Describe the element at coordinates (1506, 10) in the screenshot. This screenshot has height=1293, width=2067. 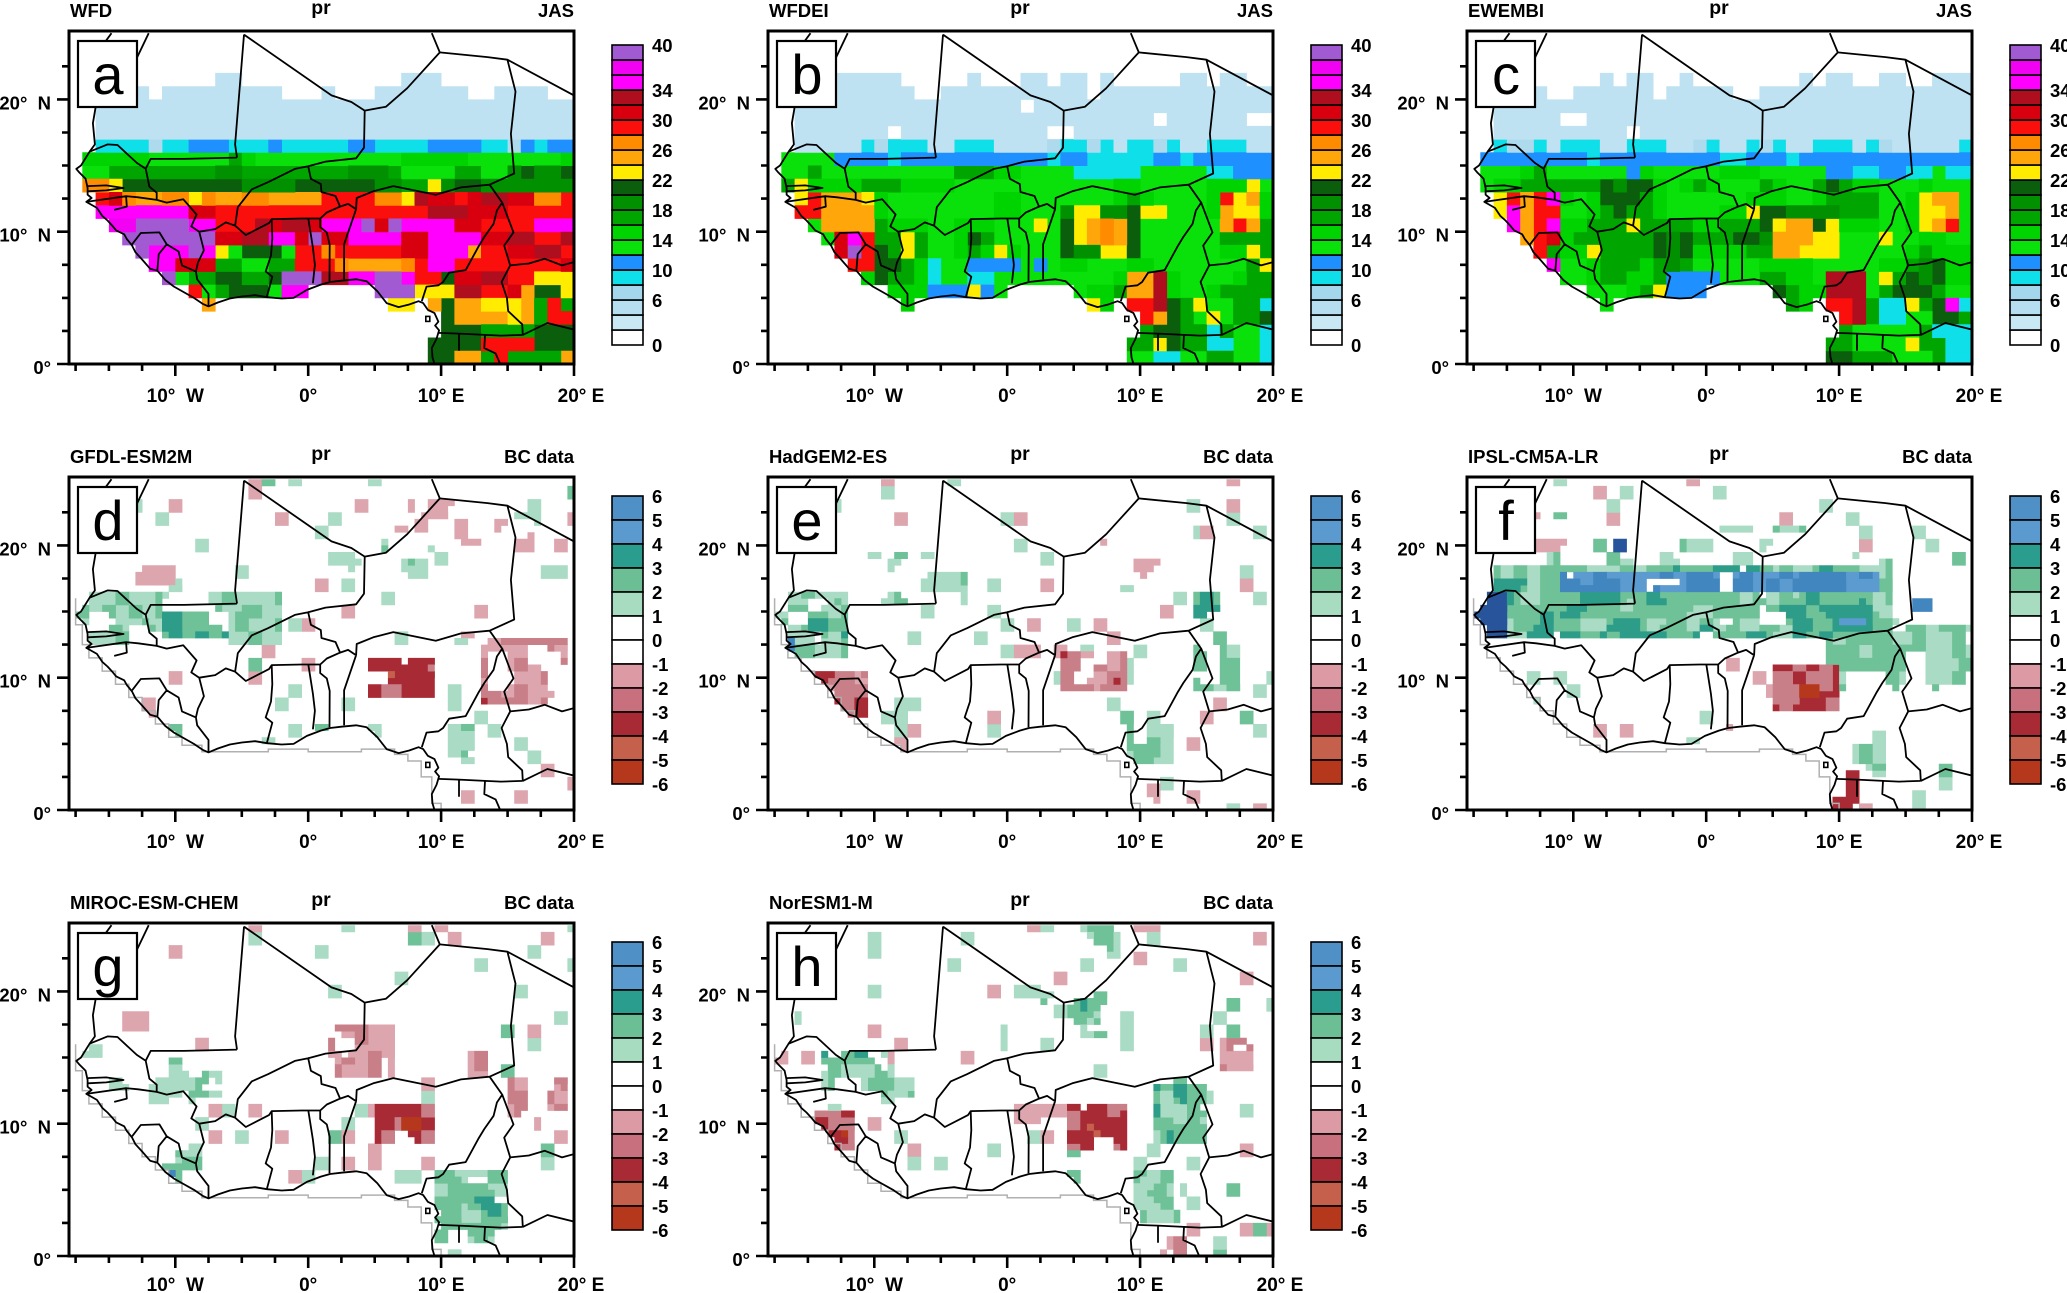
I see `svg-text: EWEMBI` at that location.